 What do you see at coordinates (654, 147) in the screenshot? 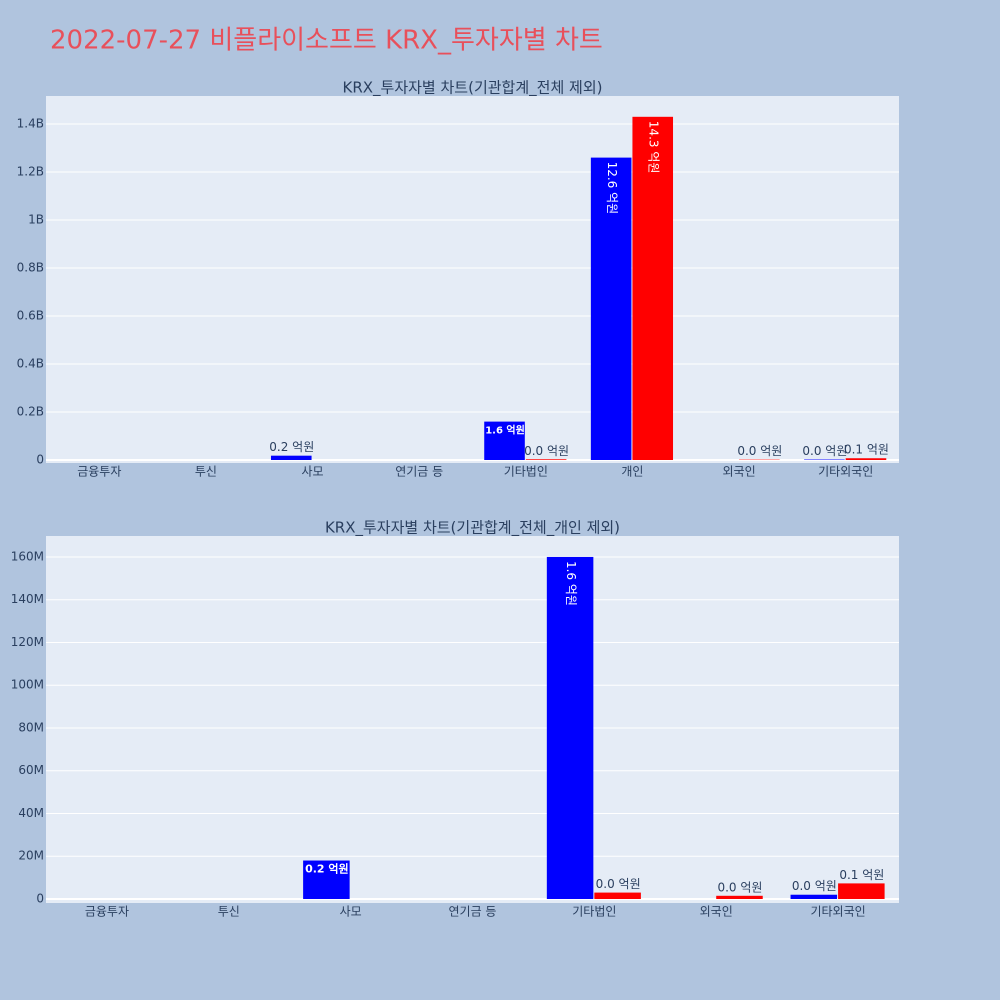
I see `value-label: 14.3 억원` at bounding box center [654, 147].